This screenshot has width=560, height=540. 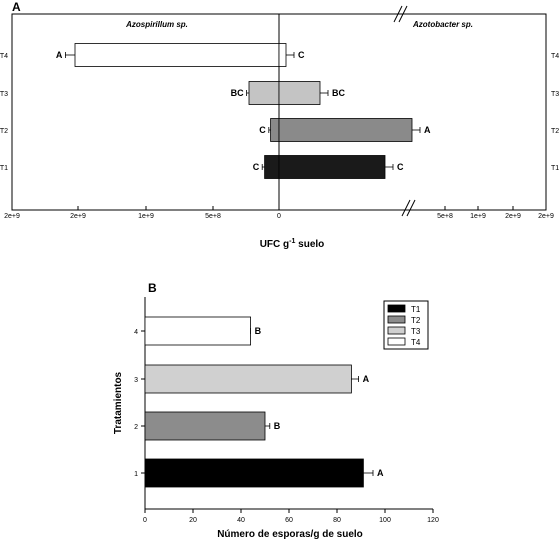 I want to click on panel-a-label: A, so click(x=16, y=7).